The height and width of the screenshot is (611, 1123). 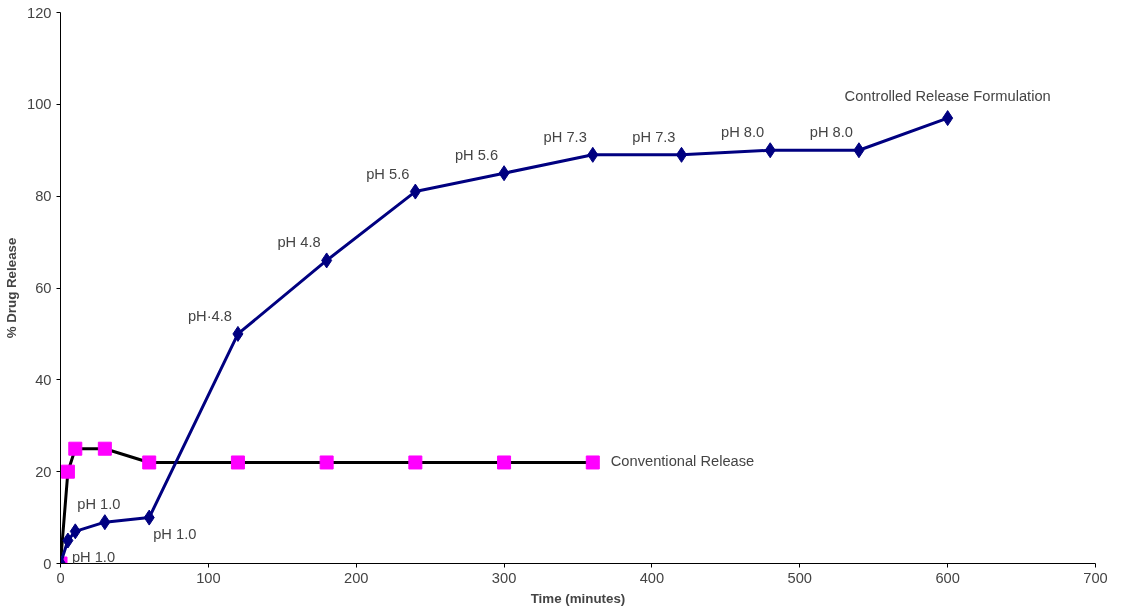 What do you see at coordinates (47, 563) in the screenshot?
I see `y-tick-label: 0` at bounding box center [47, 563].